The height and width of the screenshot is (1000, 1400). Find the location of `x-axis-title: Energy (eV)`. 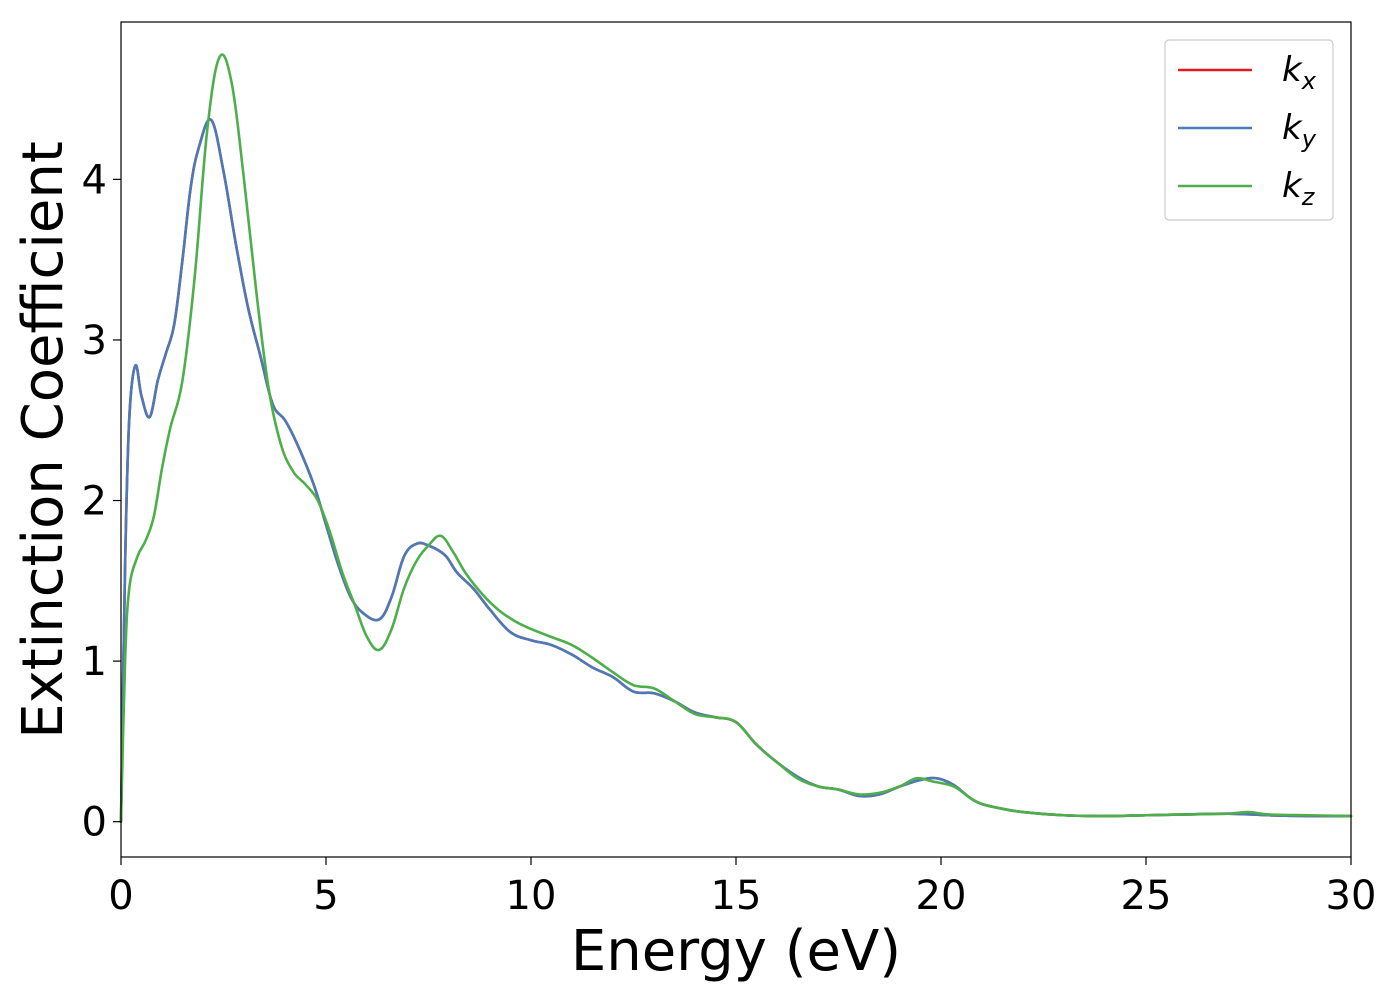

x-axis-title: Energy (eV) is located at coordinates (736, 951).